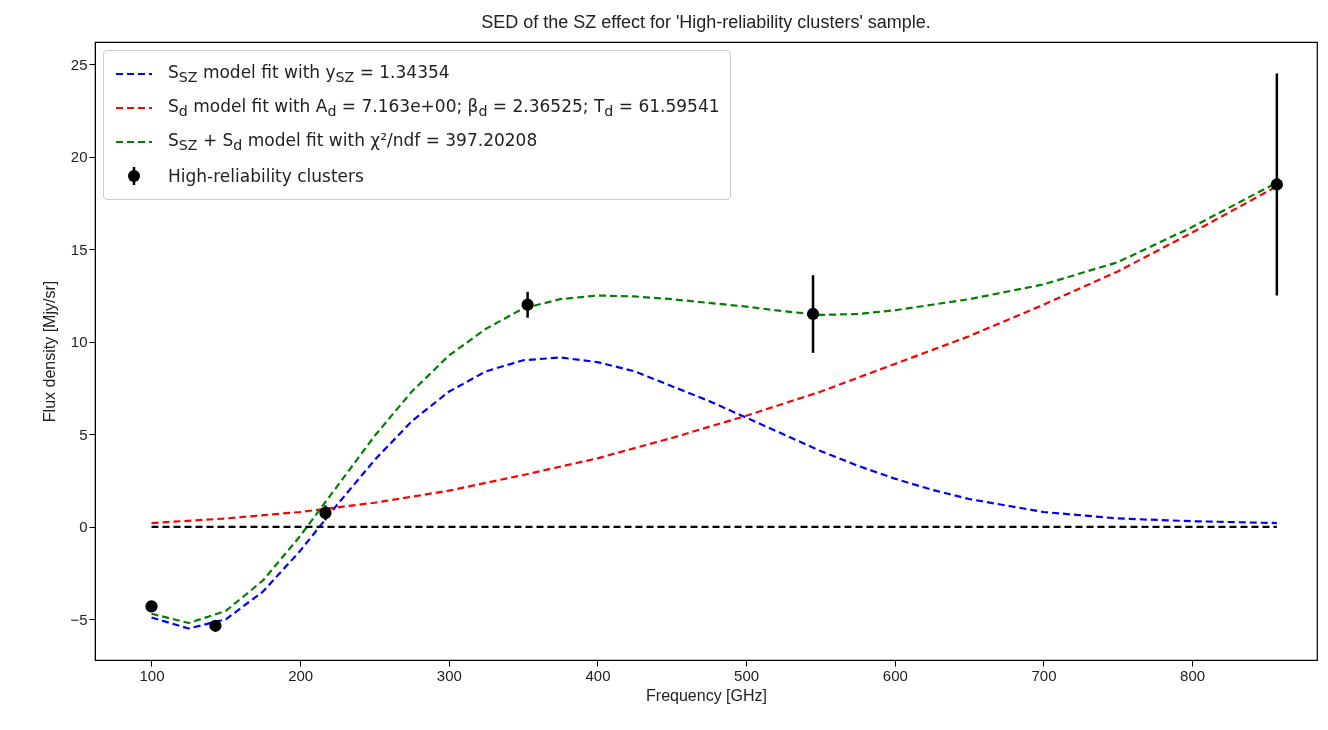 This screenshot has height=730, width=1328. Describe the element at coordinates (598, 675) in the screenshot. I see `x-tick-label: 400` at that location.